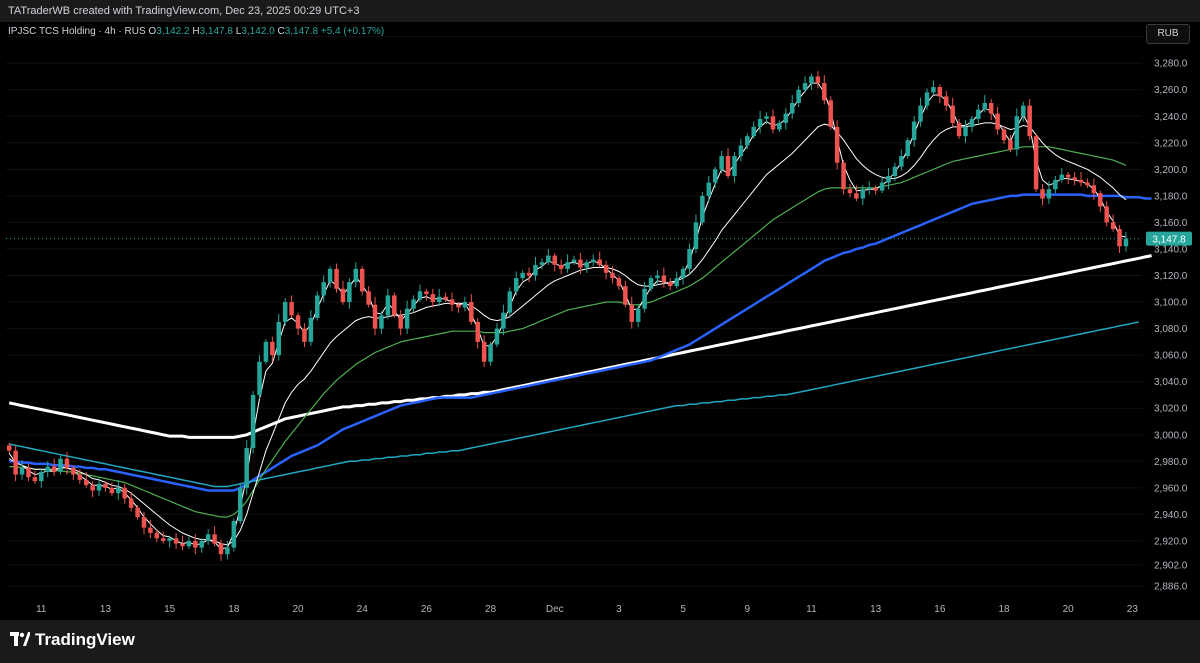 The width and height of the screenshot is (1200, 663). I want to click on close-label: C, so click(281, 31).